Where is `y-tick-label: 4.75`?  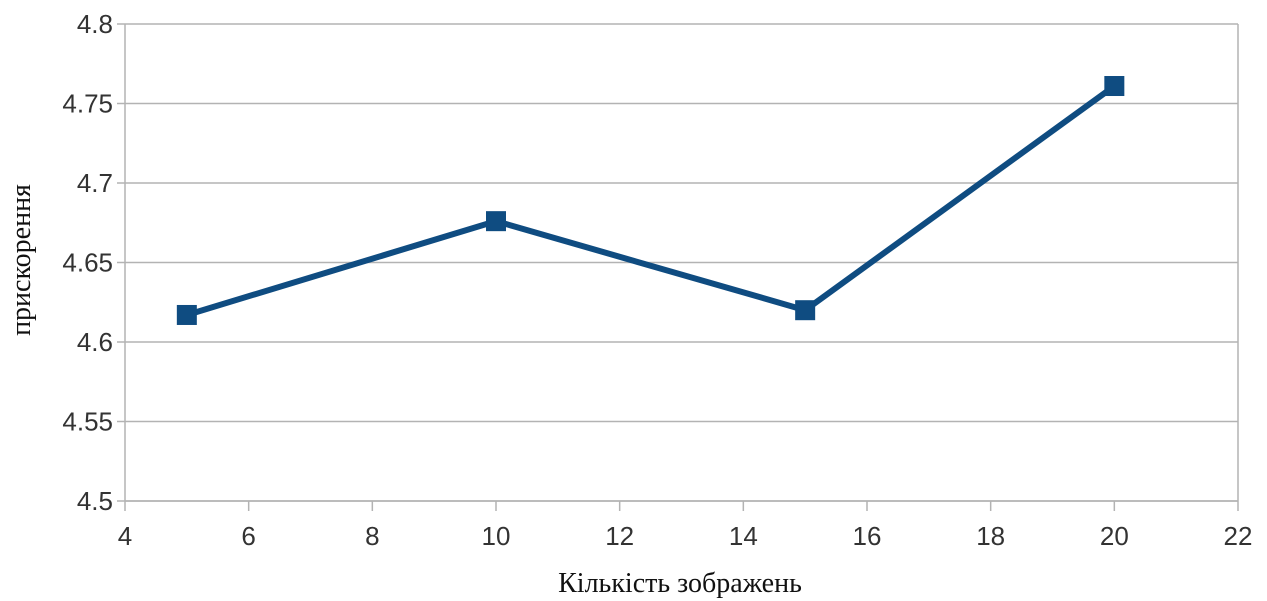
y-tick-label: 4.75 is located at coordinates (87, 104).